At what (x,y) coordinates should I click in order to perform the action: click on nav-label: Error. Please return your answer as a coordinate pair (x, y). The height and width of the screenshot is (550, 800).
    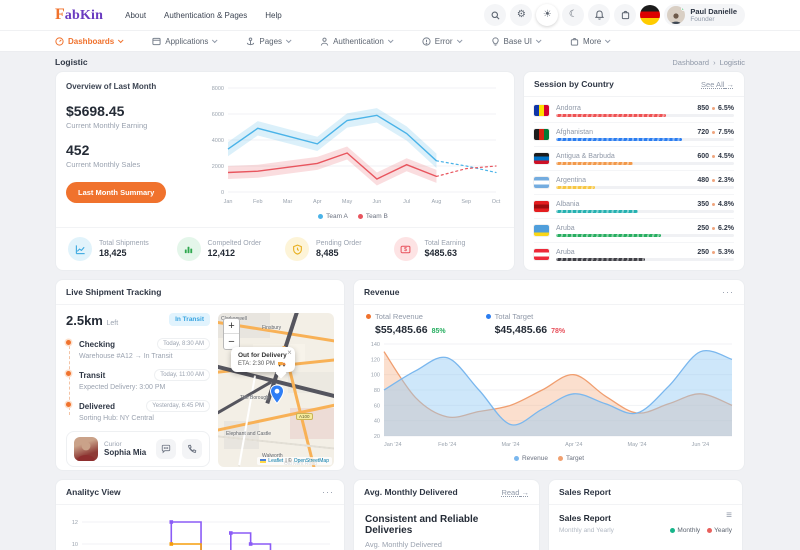
    Looking at the image, I should click on (443, 41).